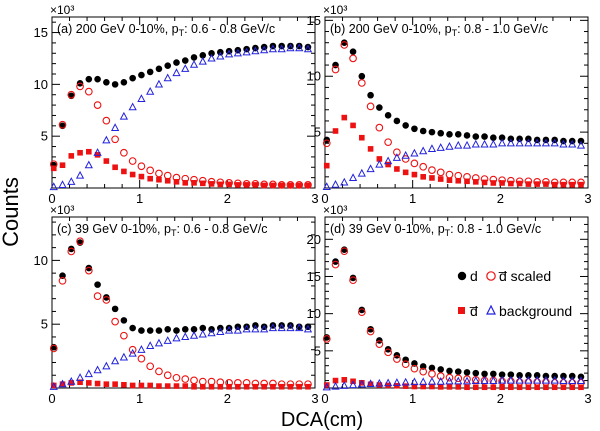  Describe the element at coordinates (454, 164) in the screenshot. I see `panel-b-series-background` at that location.